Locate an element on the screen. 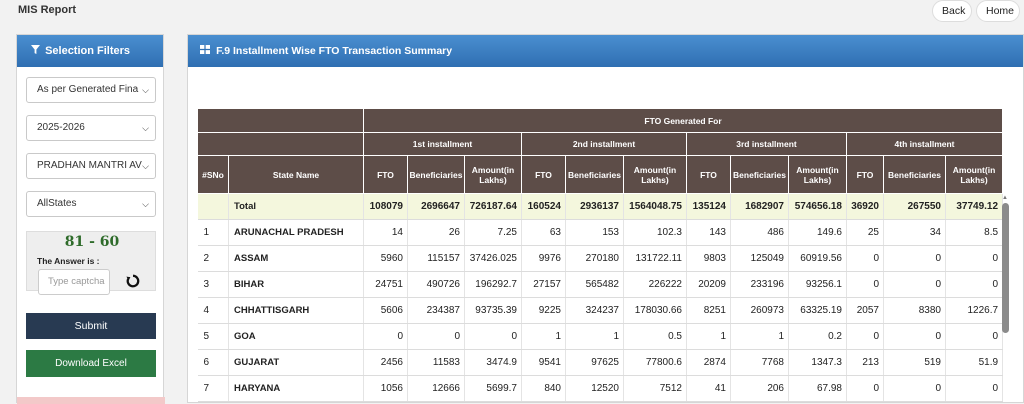  captcha-answer-label: The Answer is : is located at coordinates (68, 261).